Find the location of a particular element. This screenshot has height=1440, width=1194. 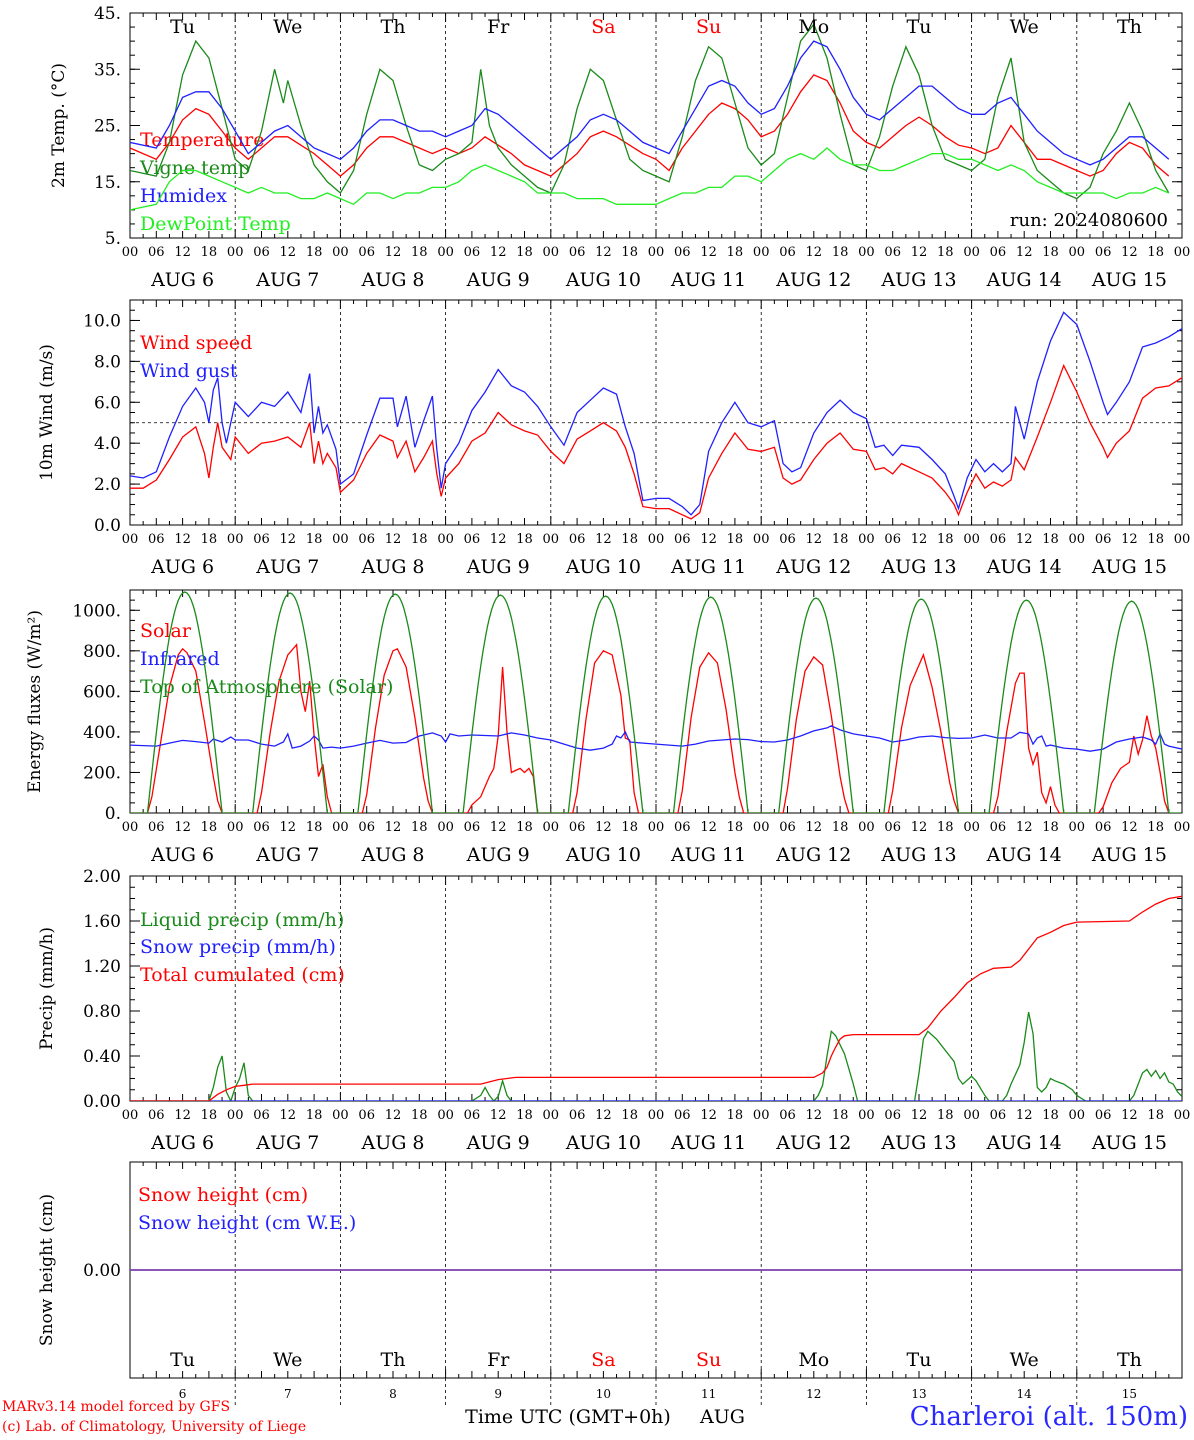

legend-humidex: Humidex is located at coordinates (183, 196).